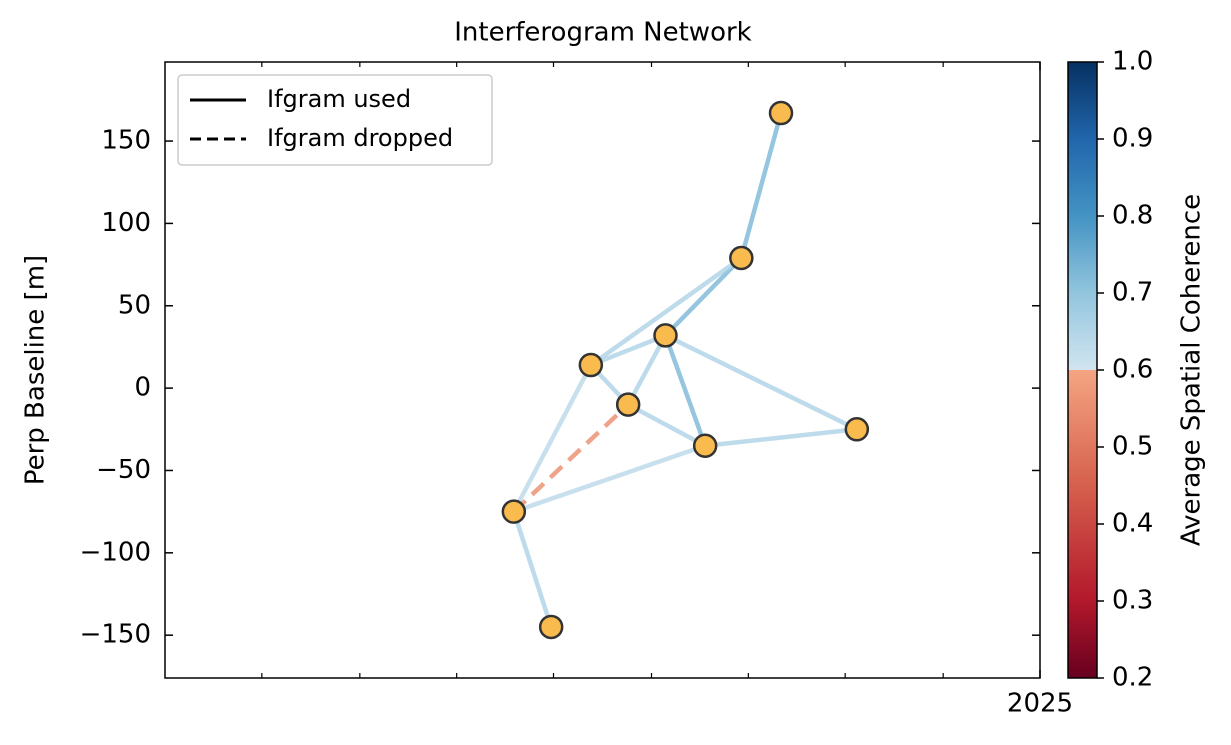 This screenshot has width=1231, height=745. What do you see at coordinates (1132, 447) in the screenshot?
I see `colorbar-tick-label: 0.5` at bounding box center [1132, 447].